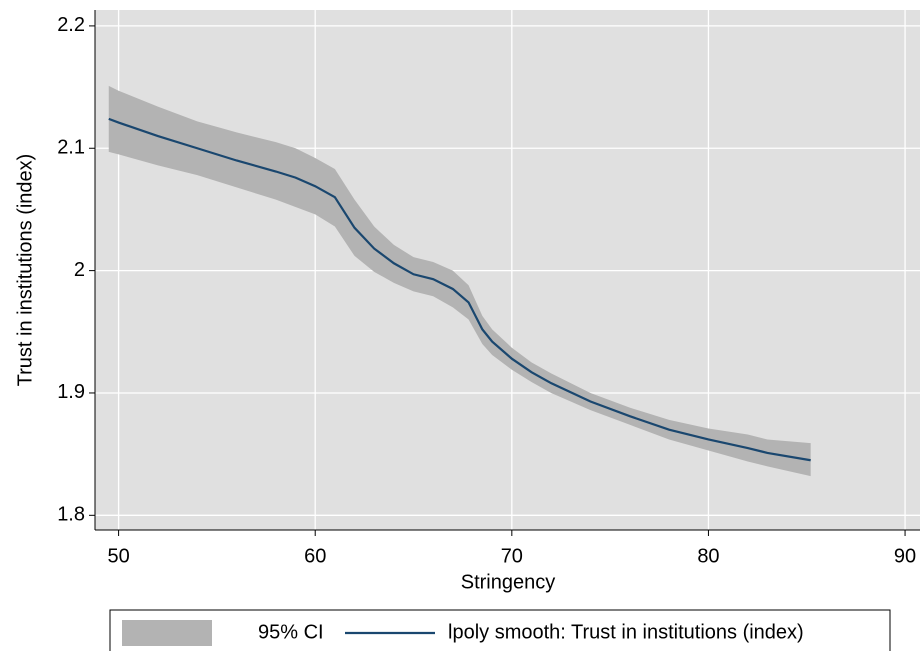 The height and width of the screenshot is (651, 920). Describe the element at coordinates (508, 582) in the screenshot. I see `x-axis-title: Stringency` at that location.